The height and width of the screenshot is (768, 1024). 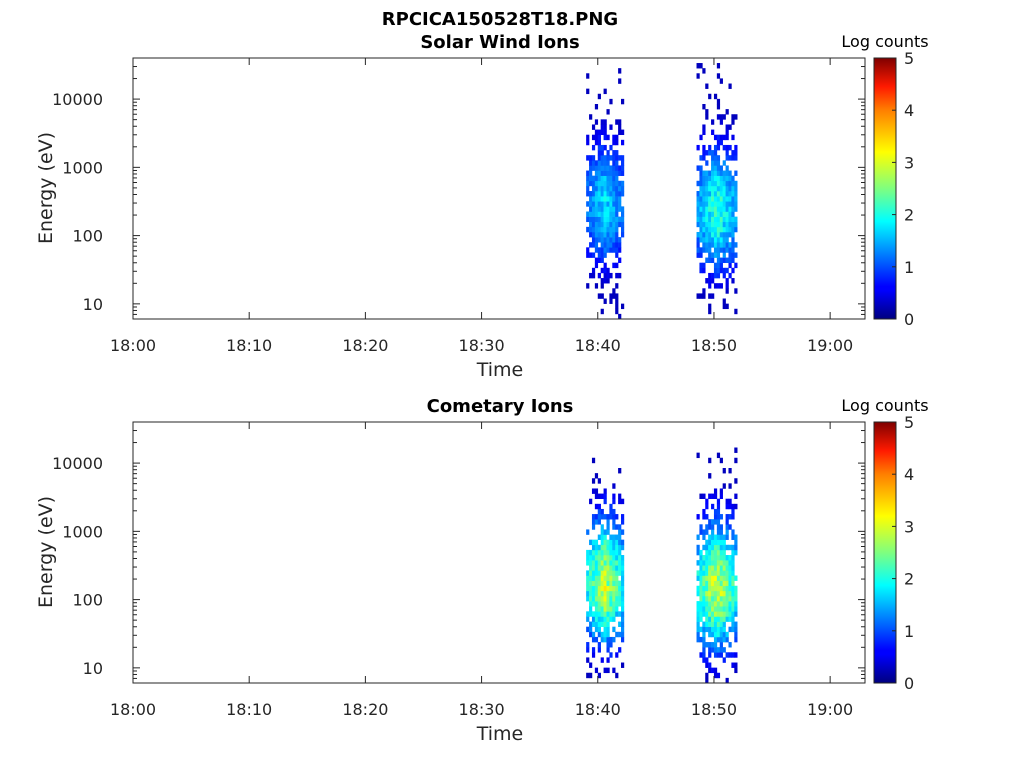 What do you see at coordinates (714, 345) in the screenshot?
I see `x-tick-label: 18:50` at bounding box center [714, 345].